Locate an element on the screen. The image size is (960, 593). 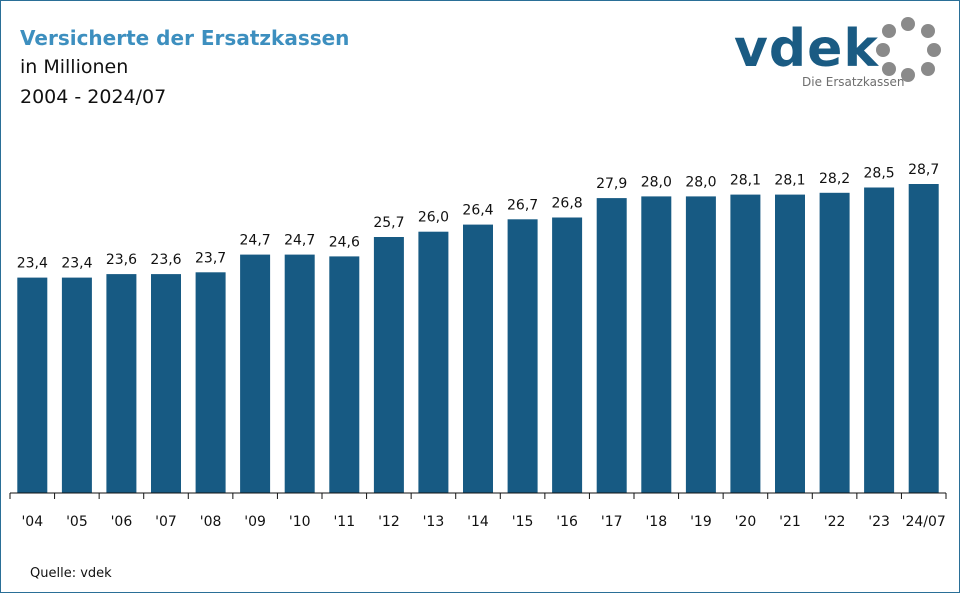
value-label: 26,0 is located at coordinates (433, 218).